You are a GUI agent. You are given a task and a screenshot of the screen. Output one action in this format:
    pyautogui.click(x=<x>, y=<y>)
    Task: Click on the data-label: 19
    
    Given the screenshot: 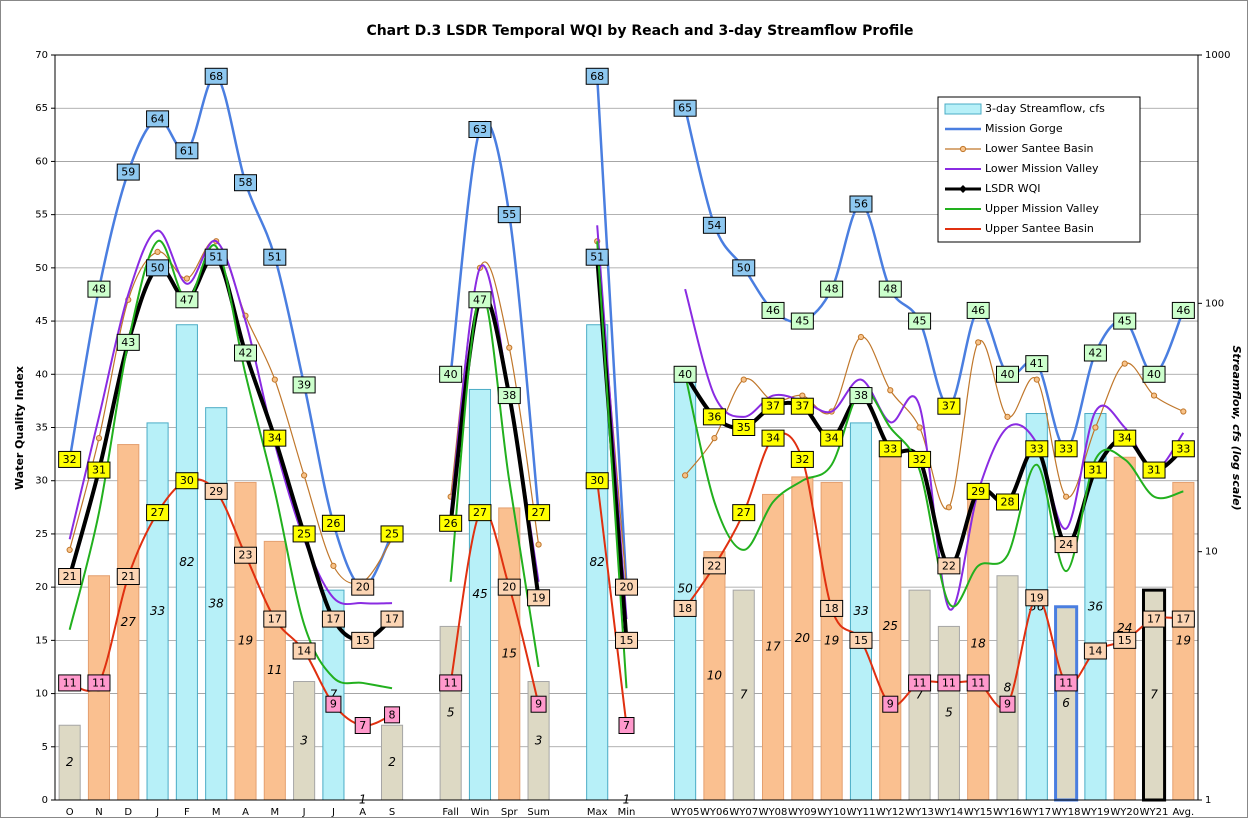 What is the action you would take?
    pyautogui.click(x=1037, y=598)
    